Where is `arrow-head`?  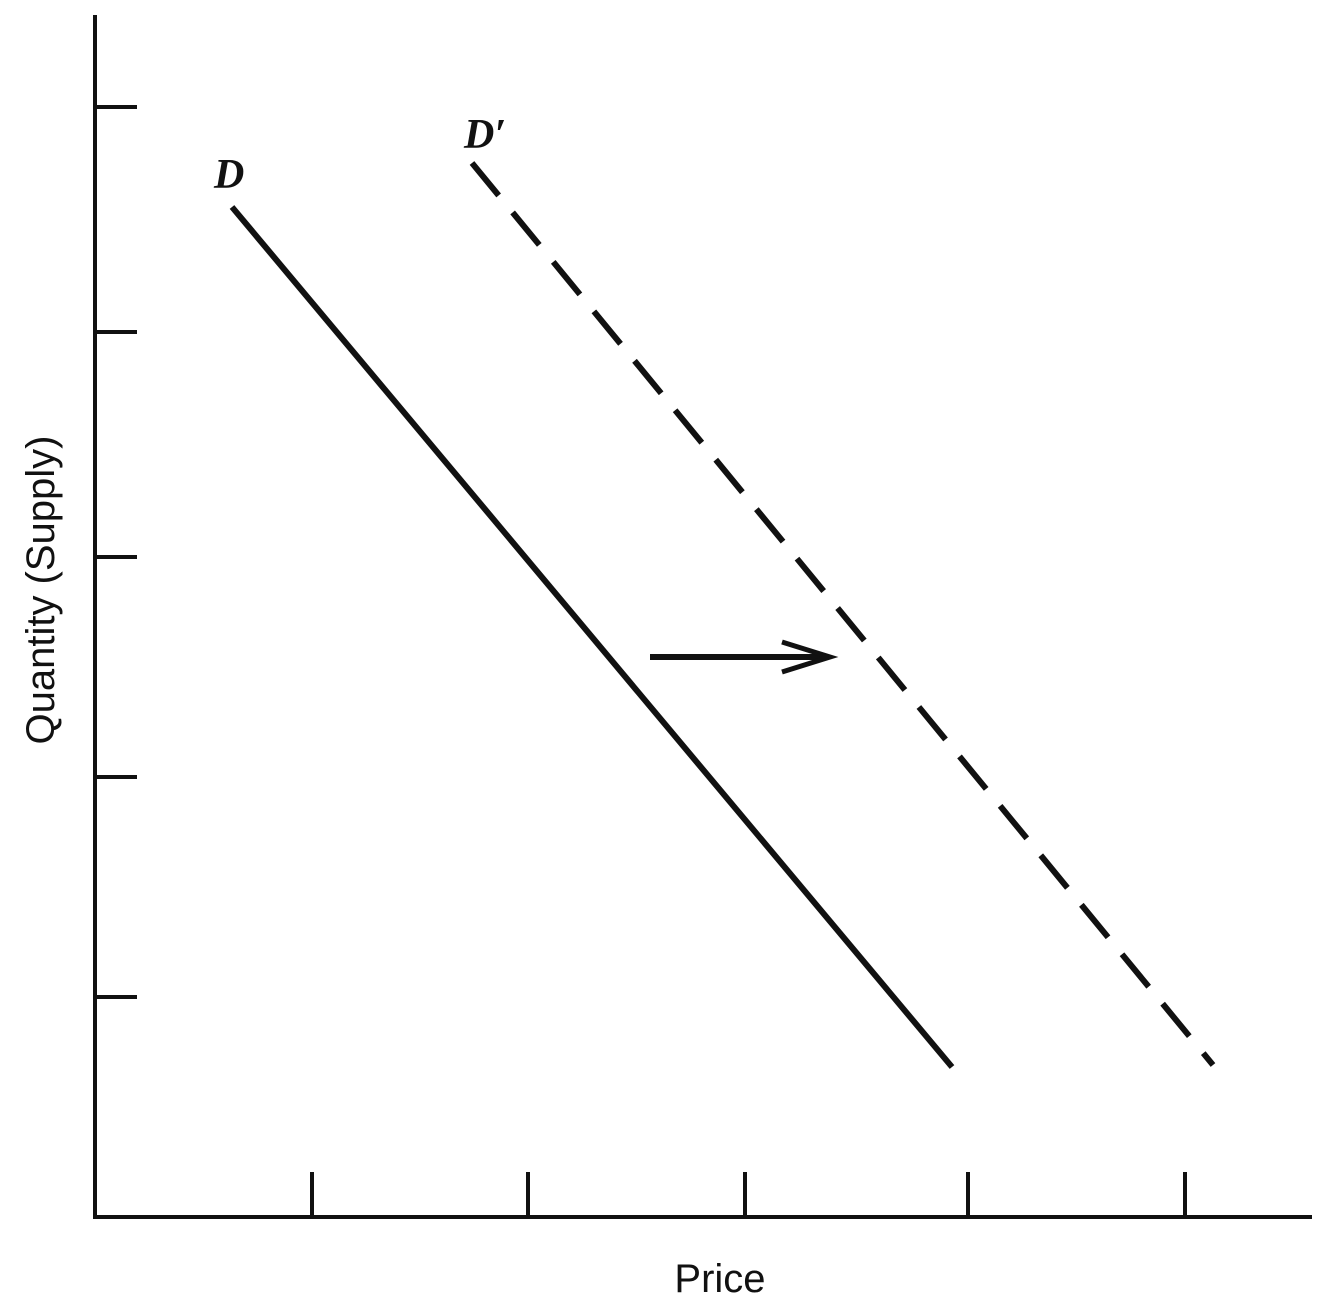 arrow-head is located at coordinates (810, 657).